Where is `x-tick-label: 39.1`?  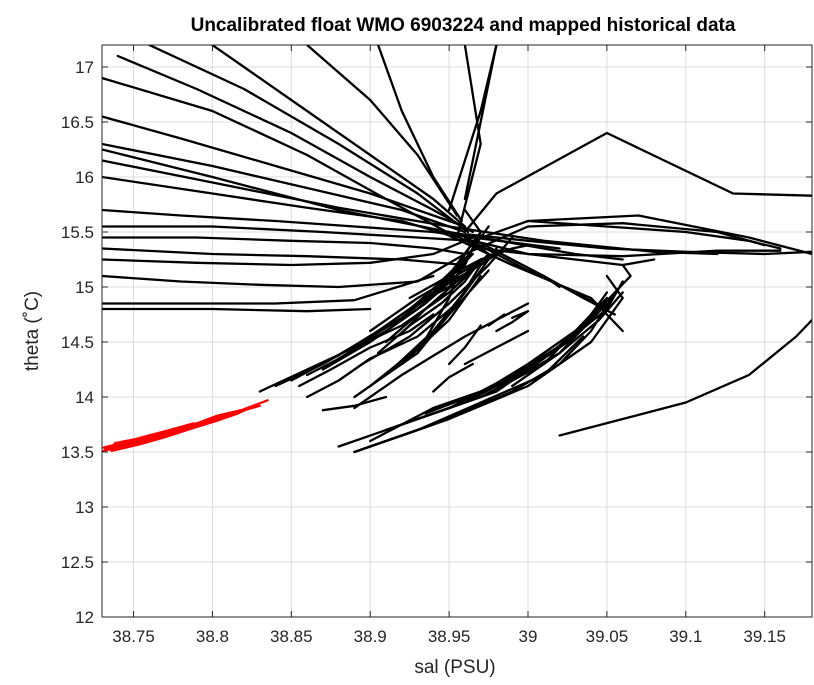
x-tick-label: 39.1 is located at coordinates (685, 636).